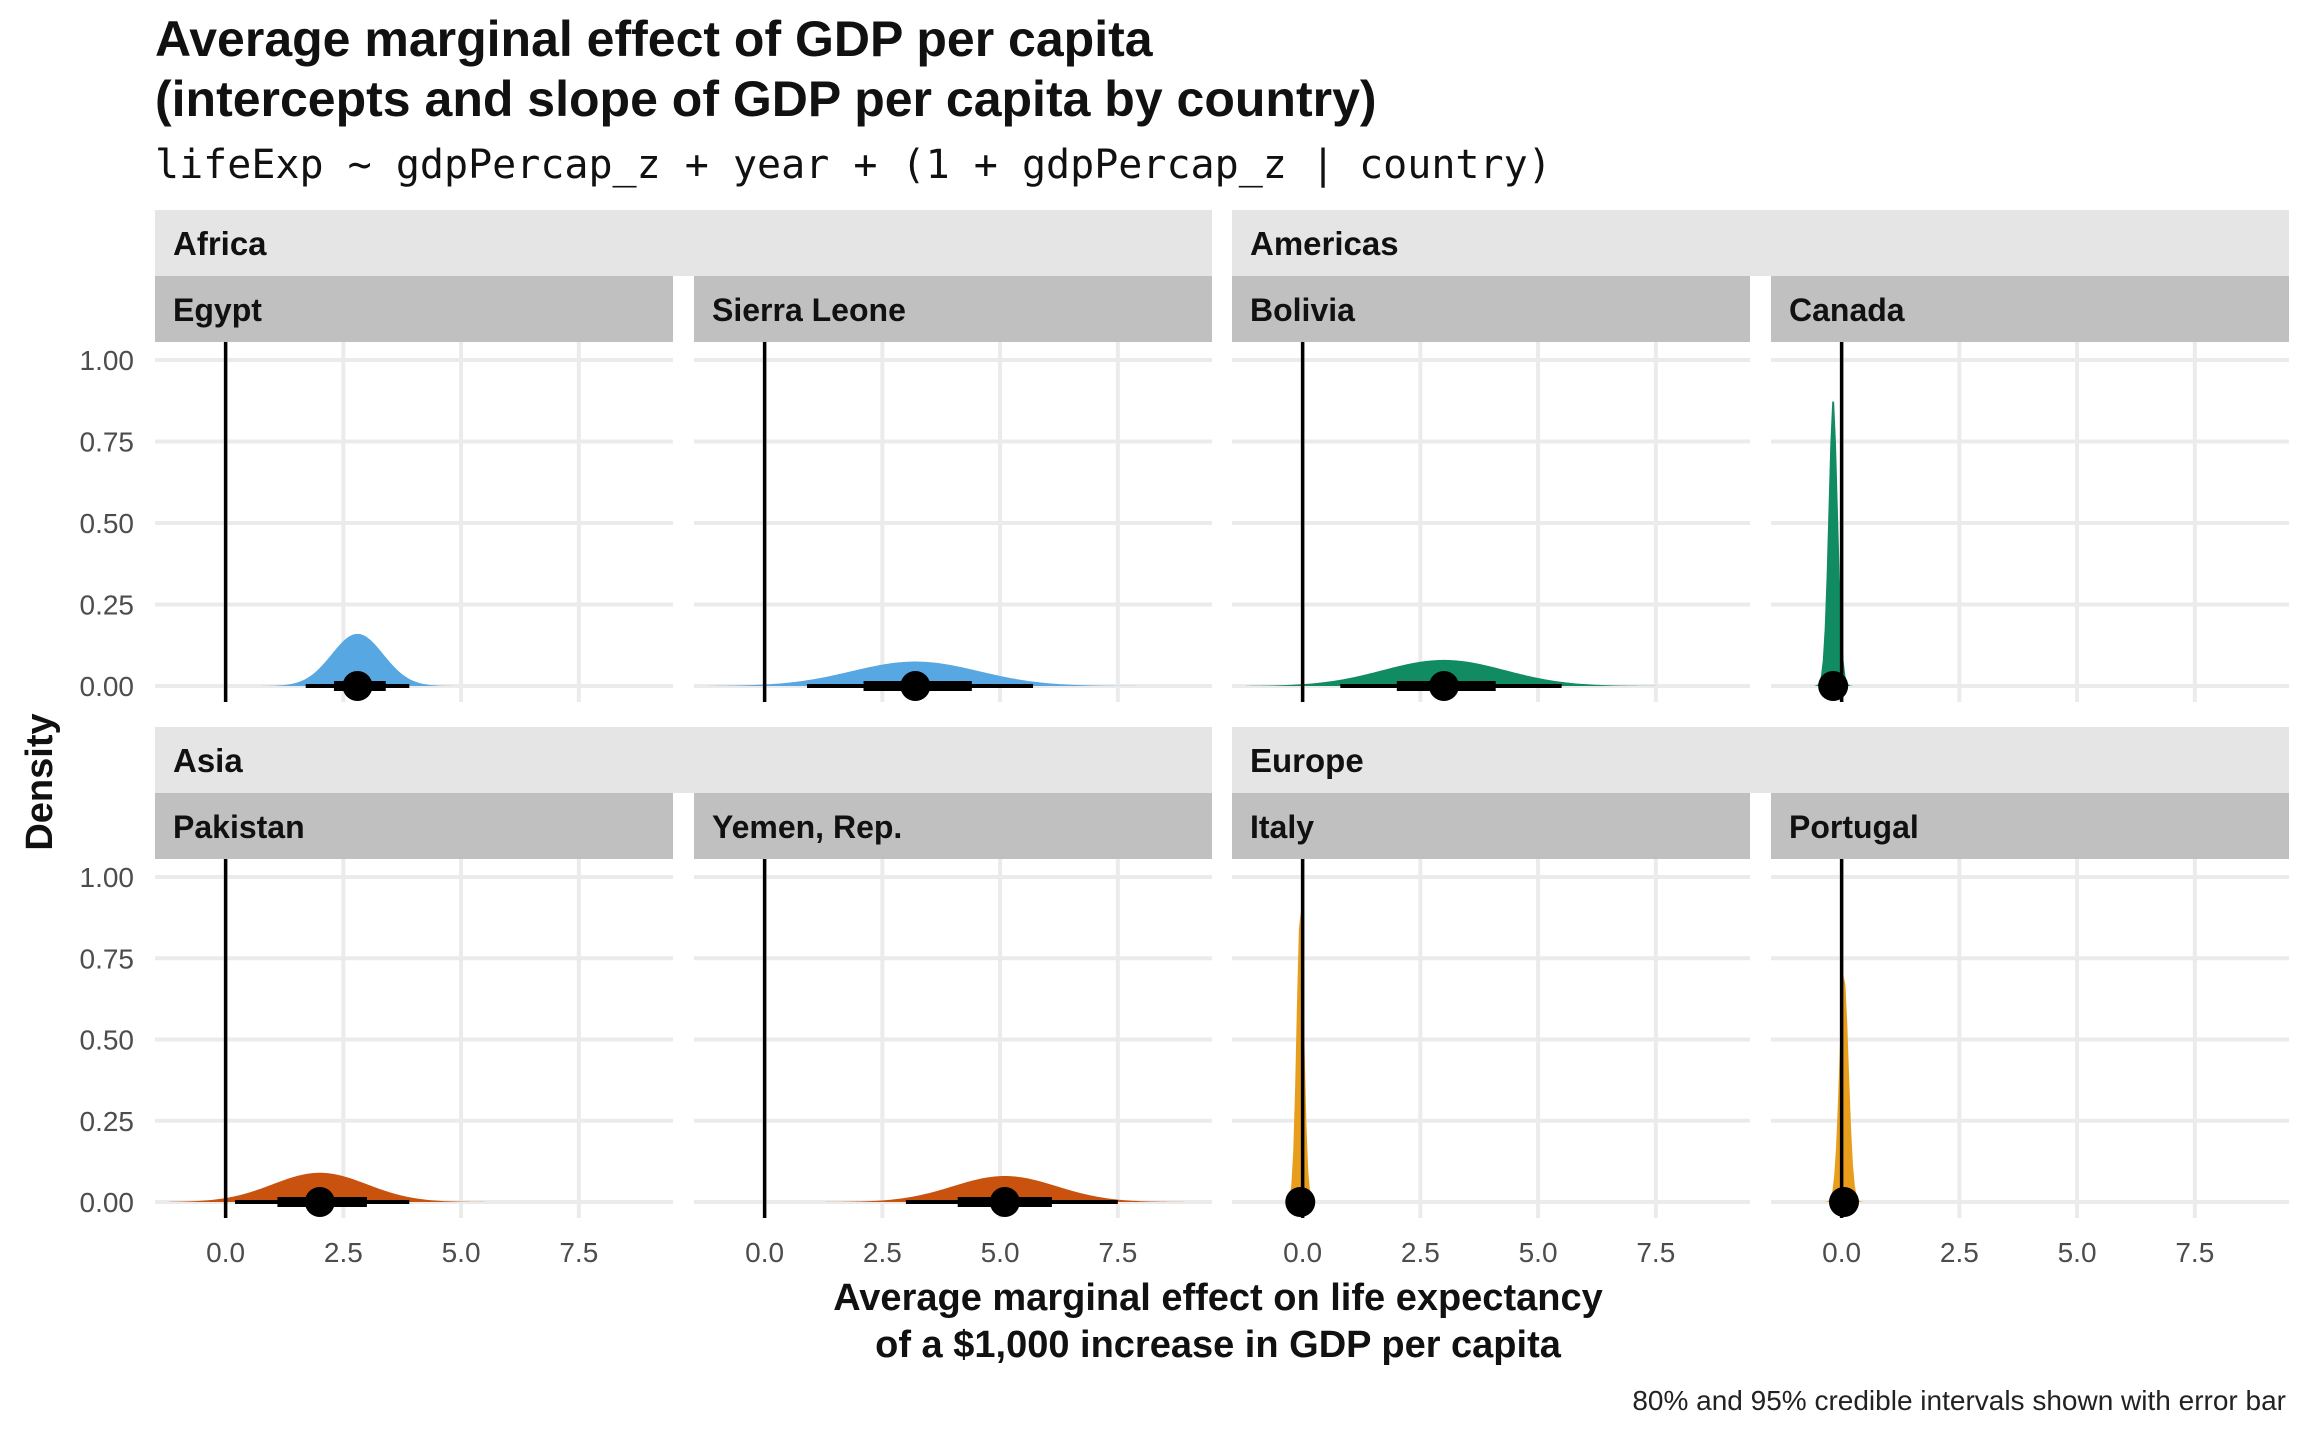  I want to click on country-strip-label: Canada, so click(1847, 310).